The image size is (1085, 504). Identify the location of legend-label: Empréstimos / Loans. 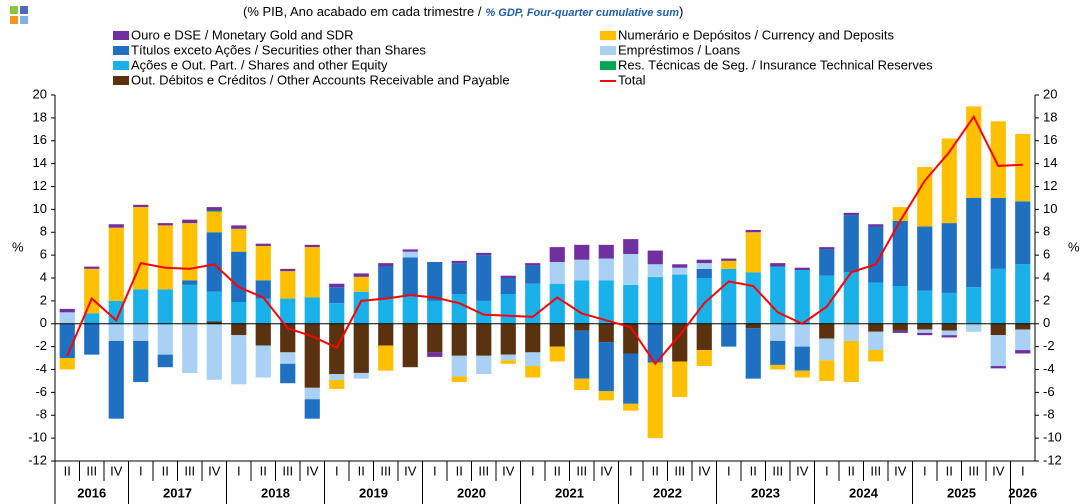
(679, 49).